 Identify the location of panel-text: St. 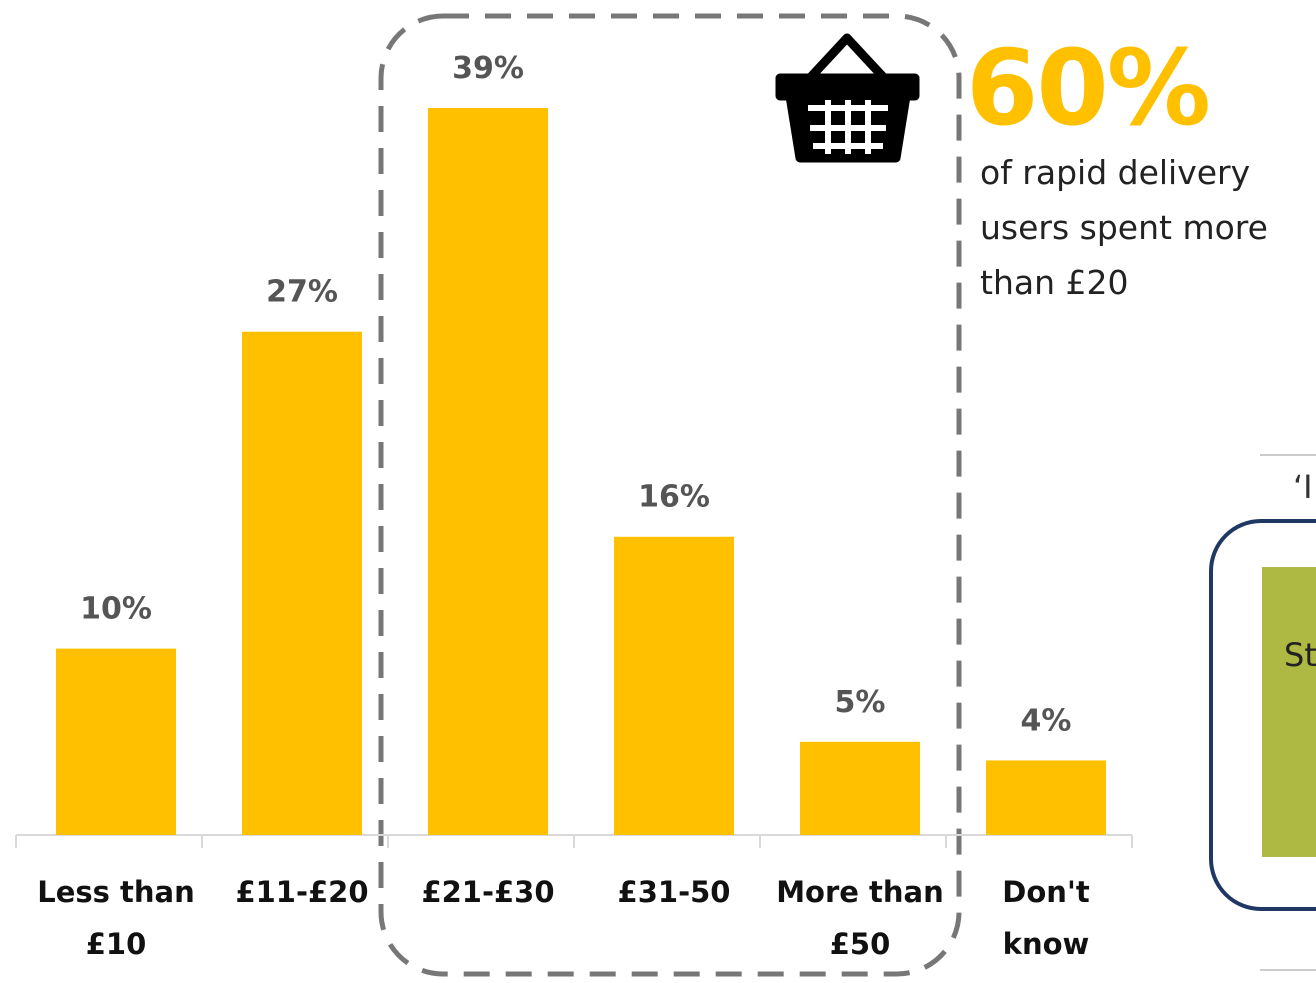
(1300, 655).